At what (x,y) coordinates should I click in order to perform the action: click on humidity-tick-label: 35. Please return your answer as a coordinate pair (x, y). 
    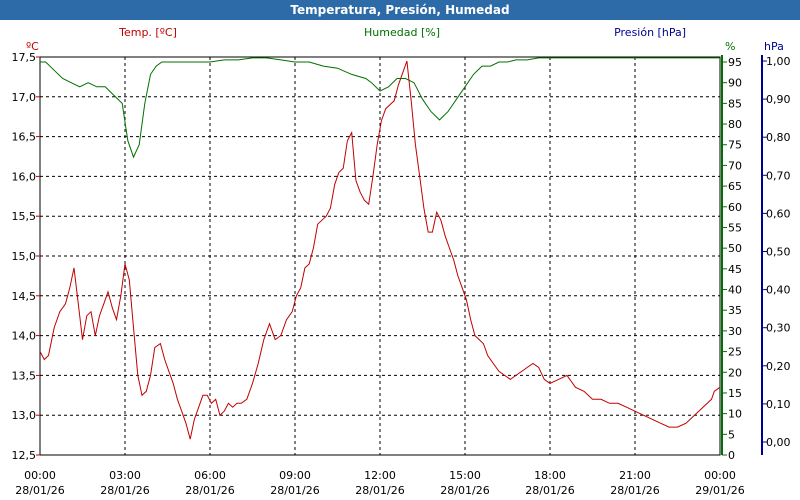
    Looking at the image, I should click on (735, 310).